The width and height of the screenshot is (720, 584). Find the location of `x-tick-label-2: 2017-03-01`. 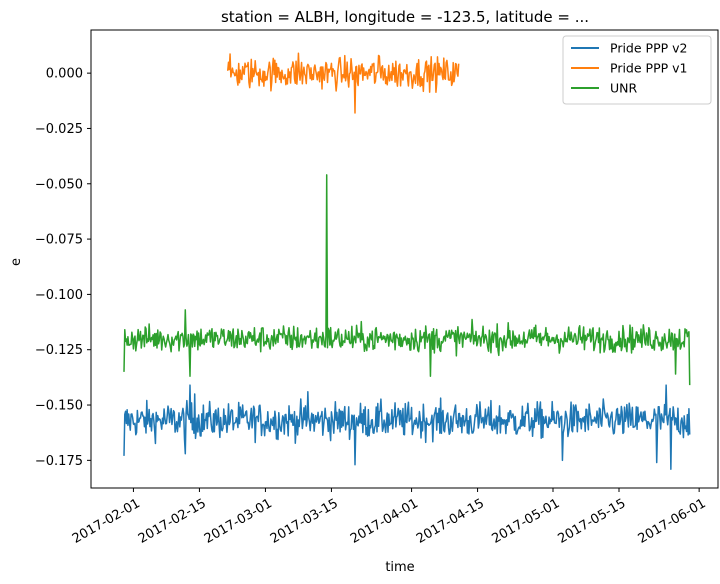

x-tick-label-2: 2017-03-01 is located at coordinates (238, 521).